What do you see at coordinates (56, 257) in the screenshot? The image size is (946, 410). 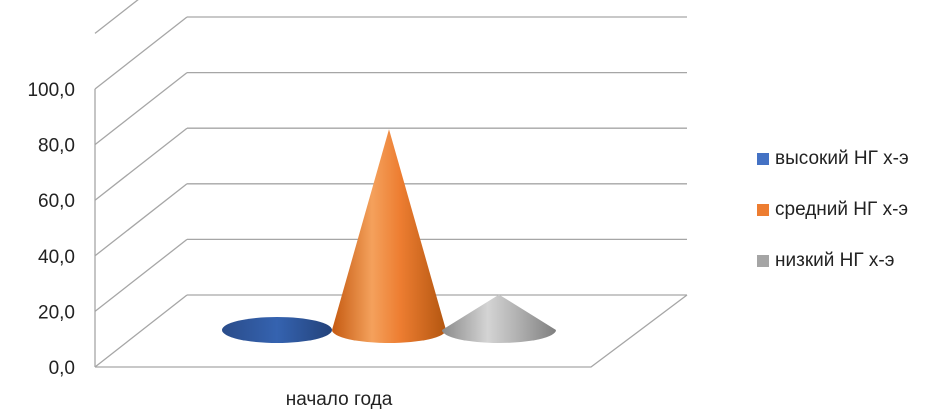 I see `y-tick-label: 40,0` at bounding box center [56, 257].